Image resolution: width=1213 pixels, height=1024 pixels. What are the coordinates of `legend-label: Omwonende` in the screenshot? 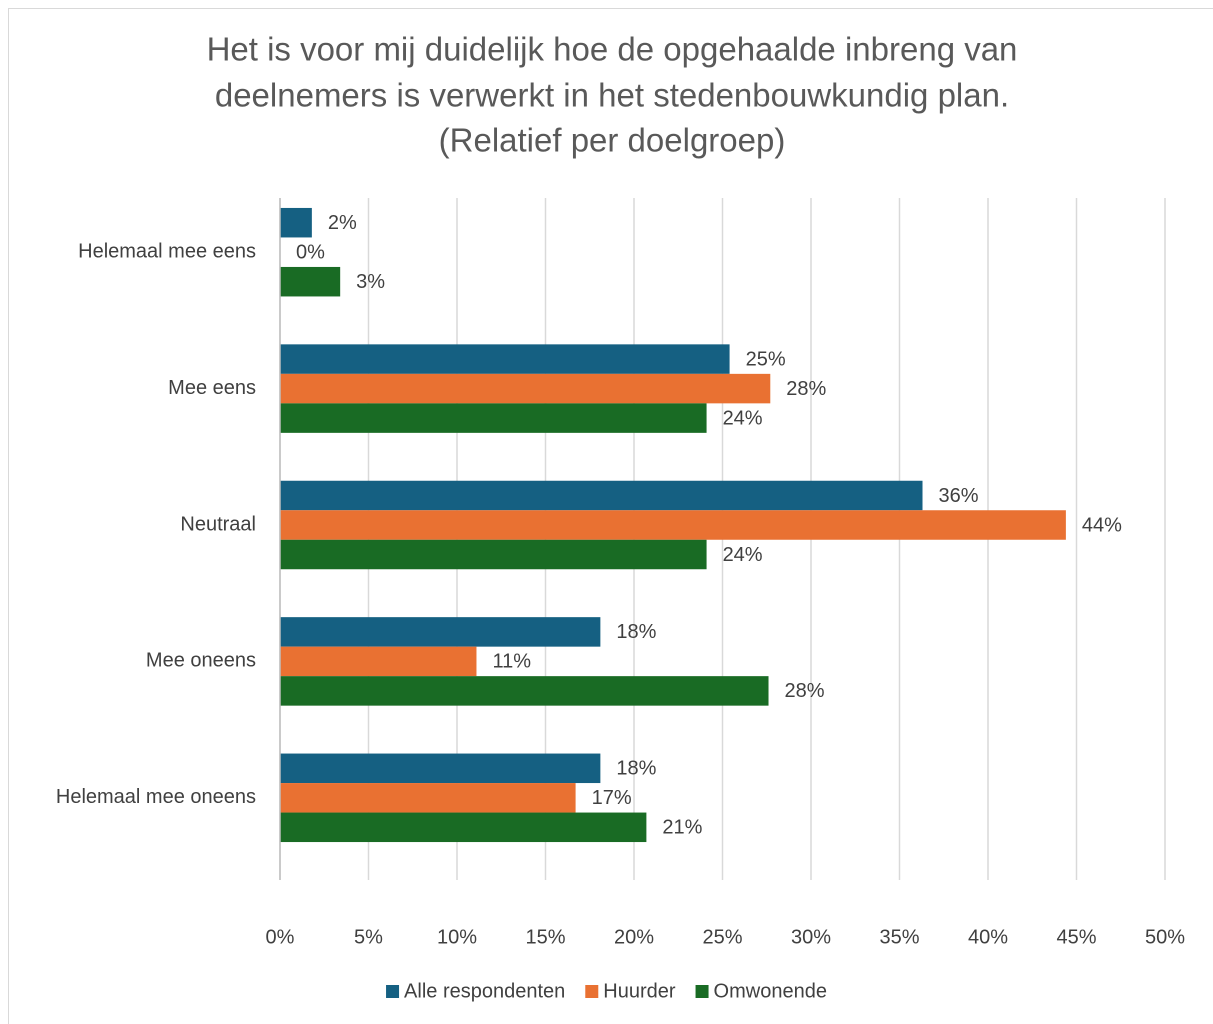 It's located at (770, 991).